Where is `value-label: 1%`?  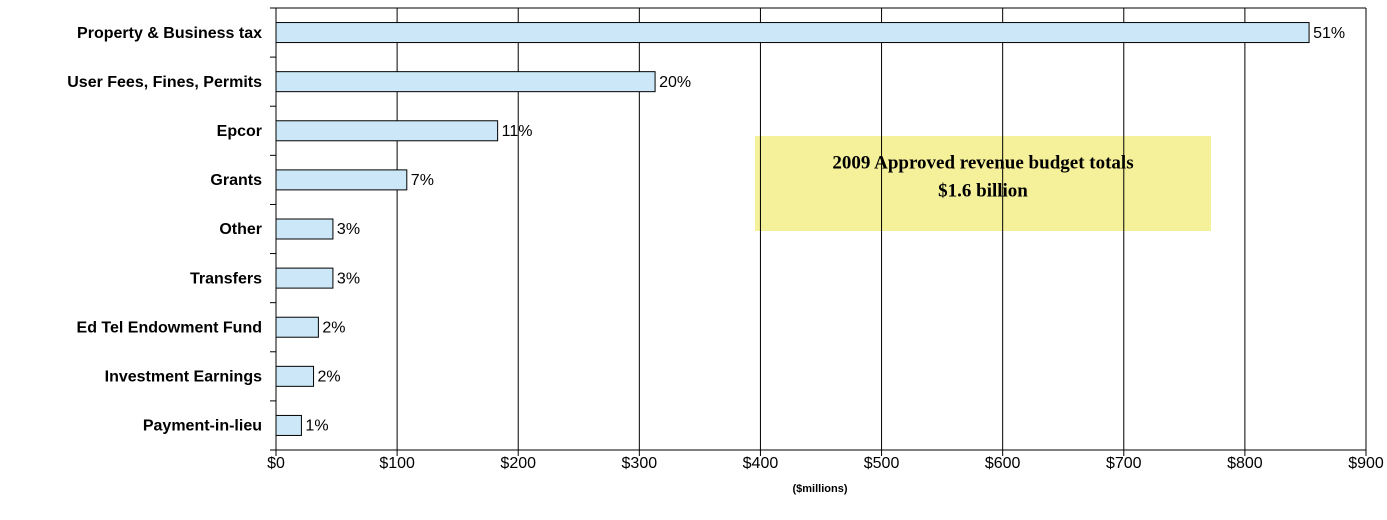
value-label: 1% is located at coordinates (316, 426).